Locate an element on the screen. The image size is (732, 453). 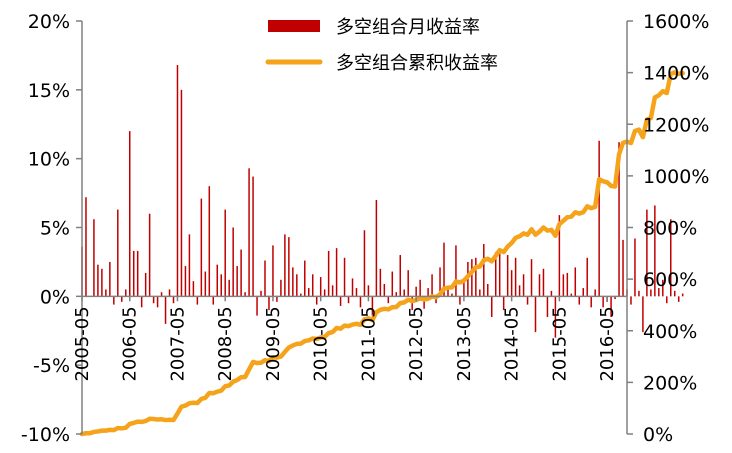
x-tick-label: 2008-05 is located at coordinates (225, 343).